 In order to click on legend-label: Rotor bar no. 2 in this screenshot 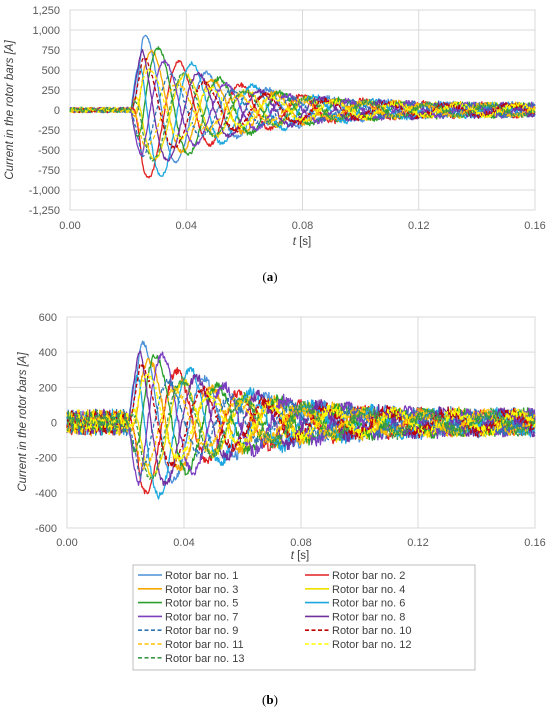, I will do `click(368, 576)`.